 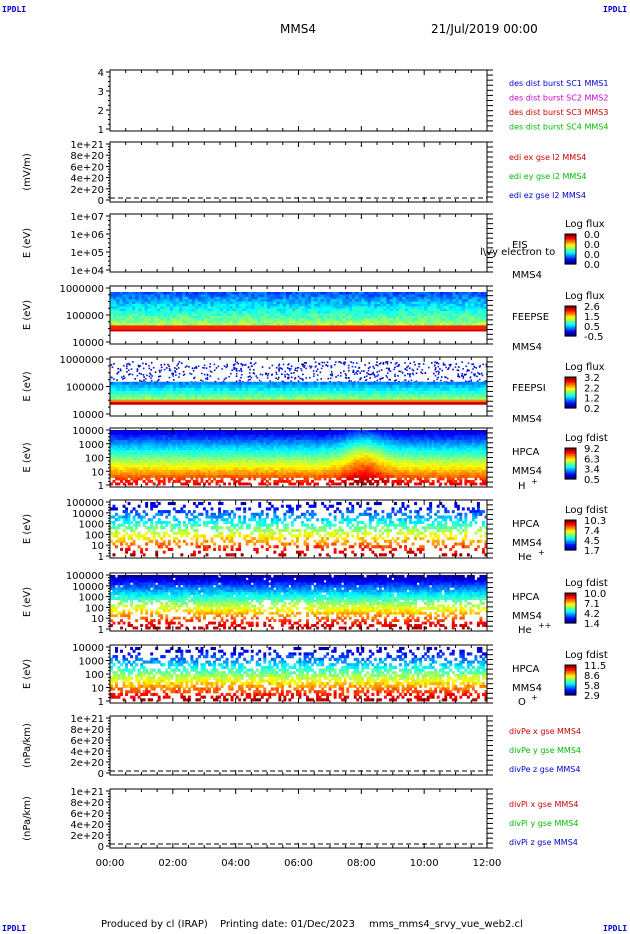 I want to click on panel-feepse-colorbar-segment, so click(x=570, y=316).